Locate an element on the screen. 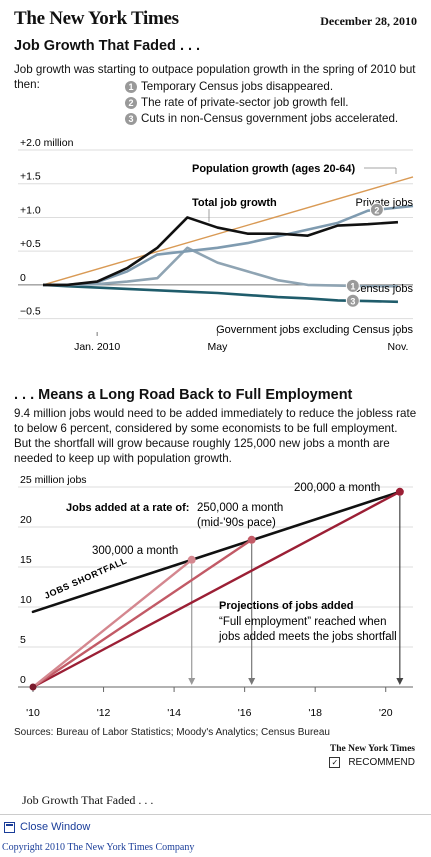 This screenshot has width=431, height=857. label-census: Census jobs is located at coordinates (382, 289).